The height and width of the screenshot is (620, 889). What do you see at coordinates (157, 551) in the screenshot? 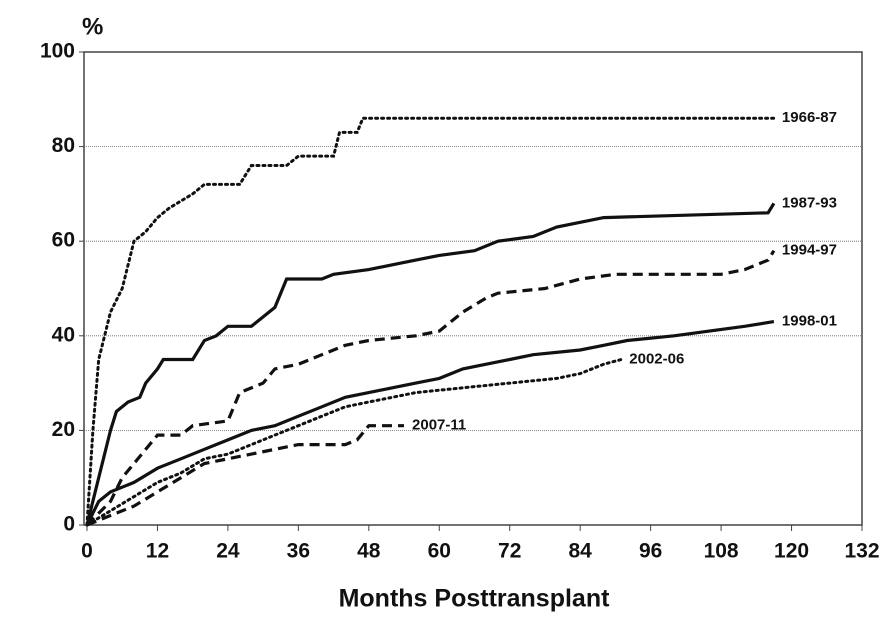
I see `x-tick-label: 12` at bounding box center [157, 551].